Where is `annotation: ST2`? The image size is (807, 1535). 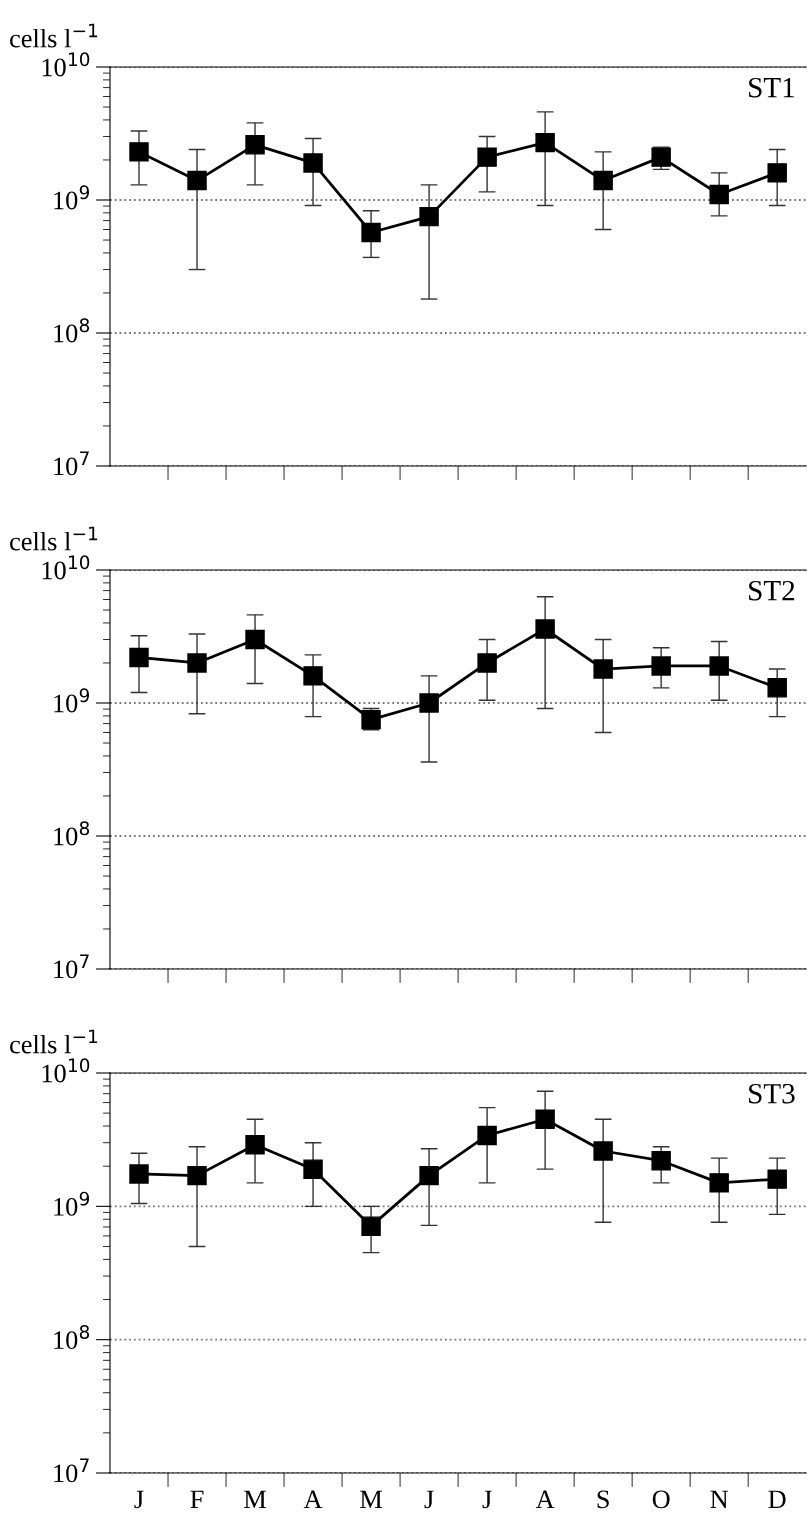
annotation: ST2 is located at coordinates (772, 590).